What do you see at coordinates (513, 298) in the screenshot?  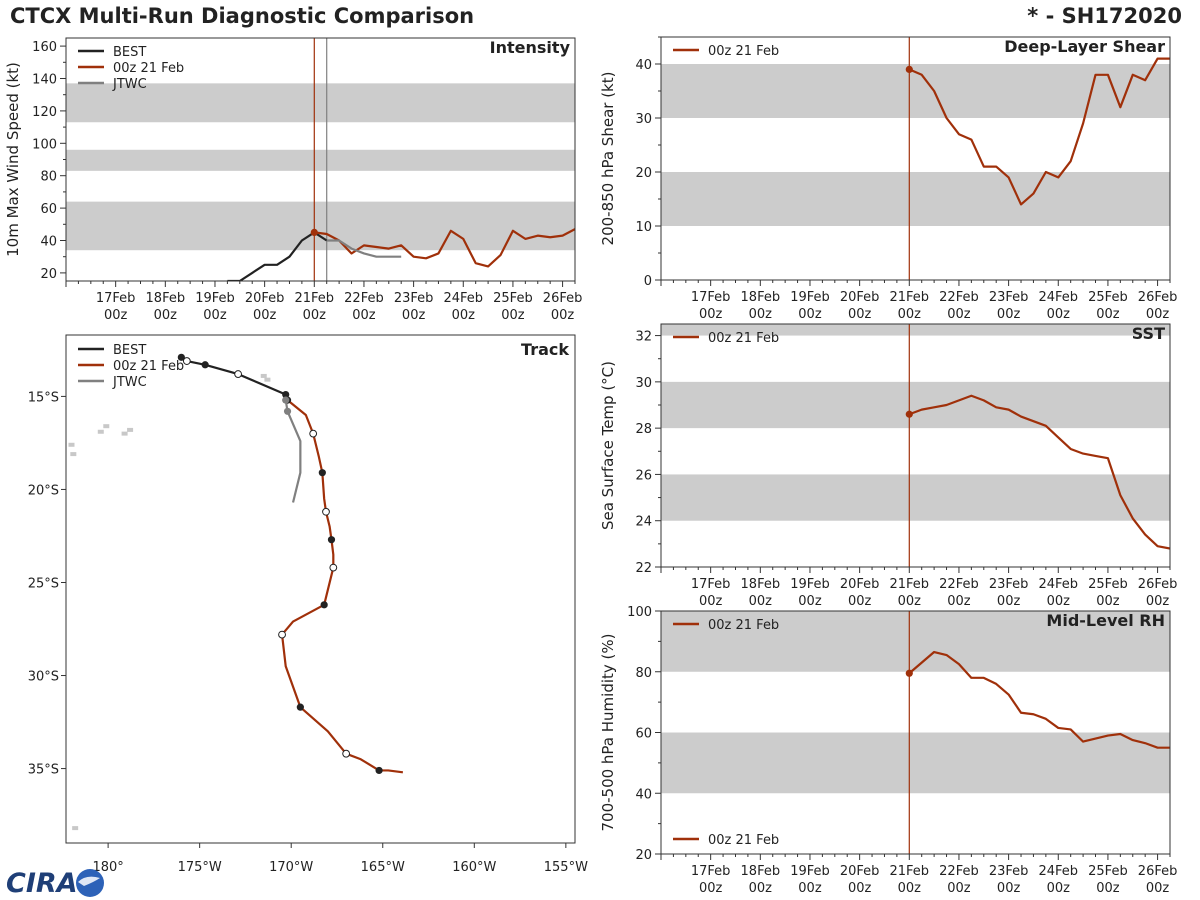 I see `intensity-xtick-day: 25Feb` at bounding box center [513, 298].